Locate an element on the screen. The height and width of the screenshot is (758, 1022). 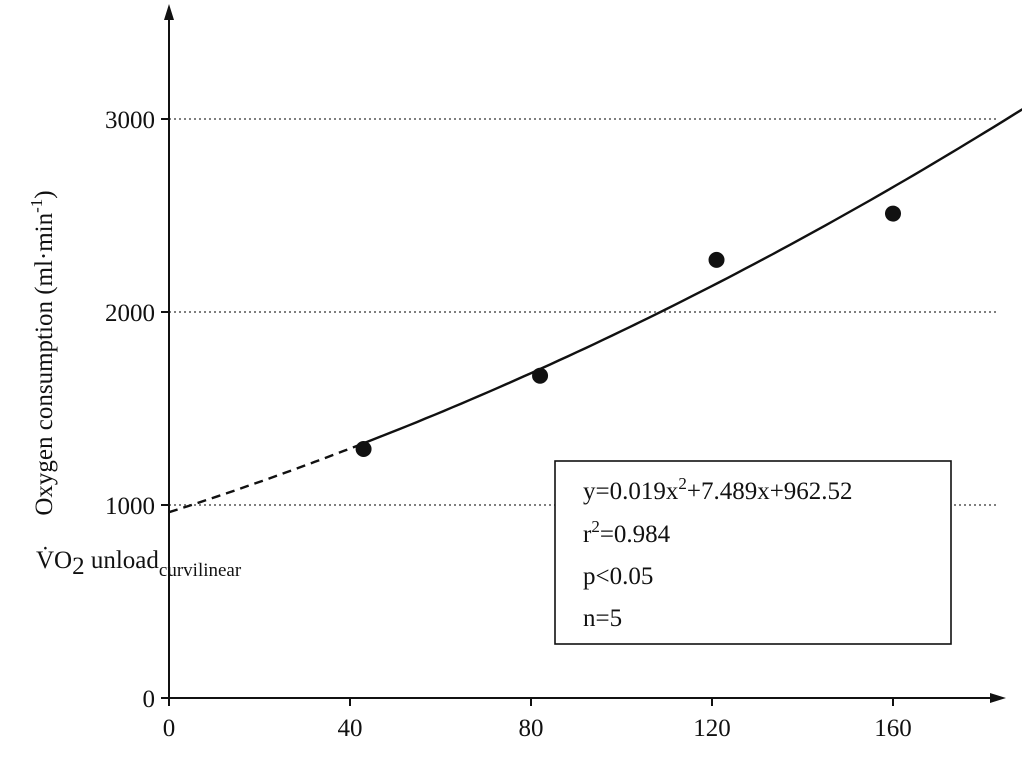
p-value: p<0.05 is located at coordinates (618, 576).